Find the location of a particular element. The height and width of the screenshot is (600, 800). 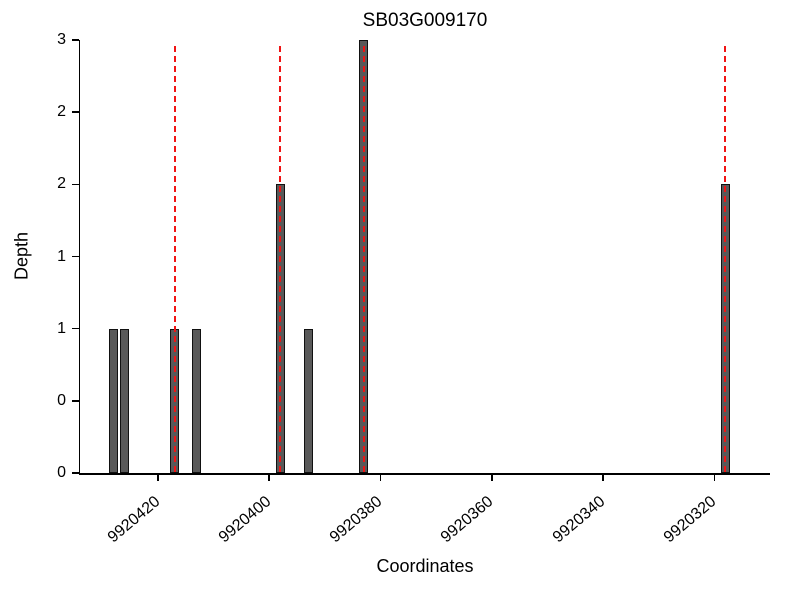

x-tick-label: 9920380 is located at coordinates (356, 520).